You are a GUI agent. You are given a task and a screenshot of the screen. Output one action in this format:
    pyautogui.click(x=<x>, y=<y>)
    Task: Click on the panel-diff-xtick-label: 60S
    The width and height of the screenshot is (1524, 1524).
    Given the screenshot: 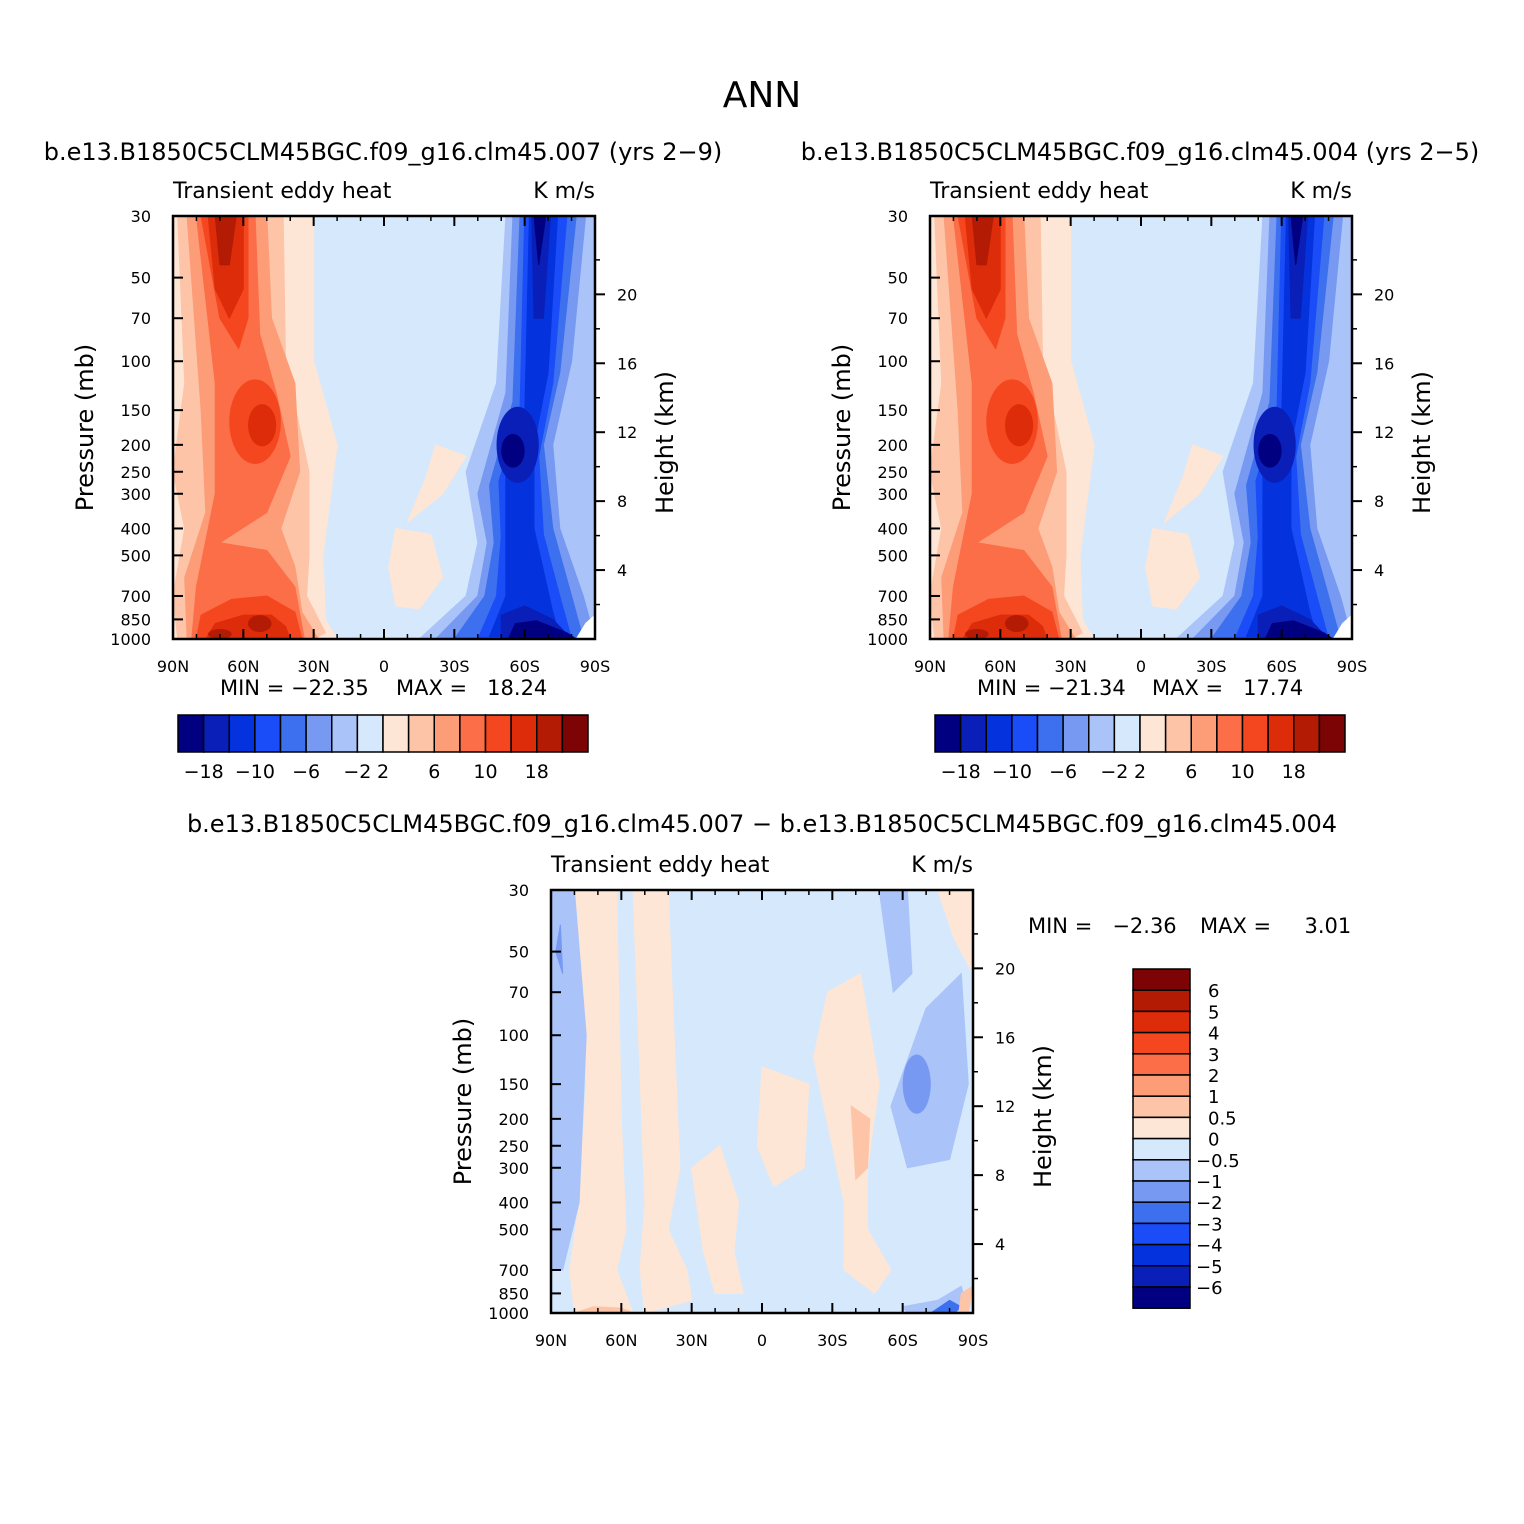 What is the action you would take?
    pyautogui.click(x=902, y=1340)
    